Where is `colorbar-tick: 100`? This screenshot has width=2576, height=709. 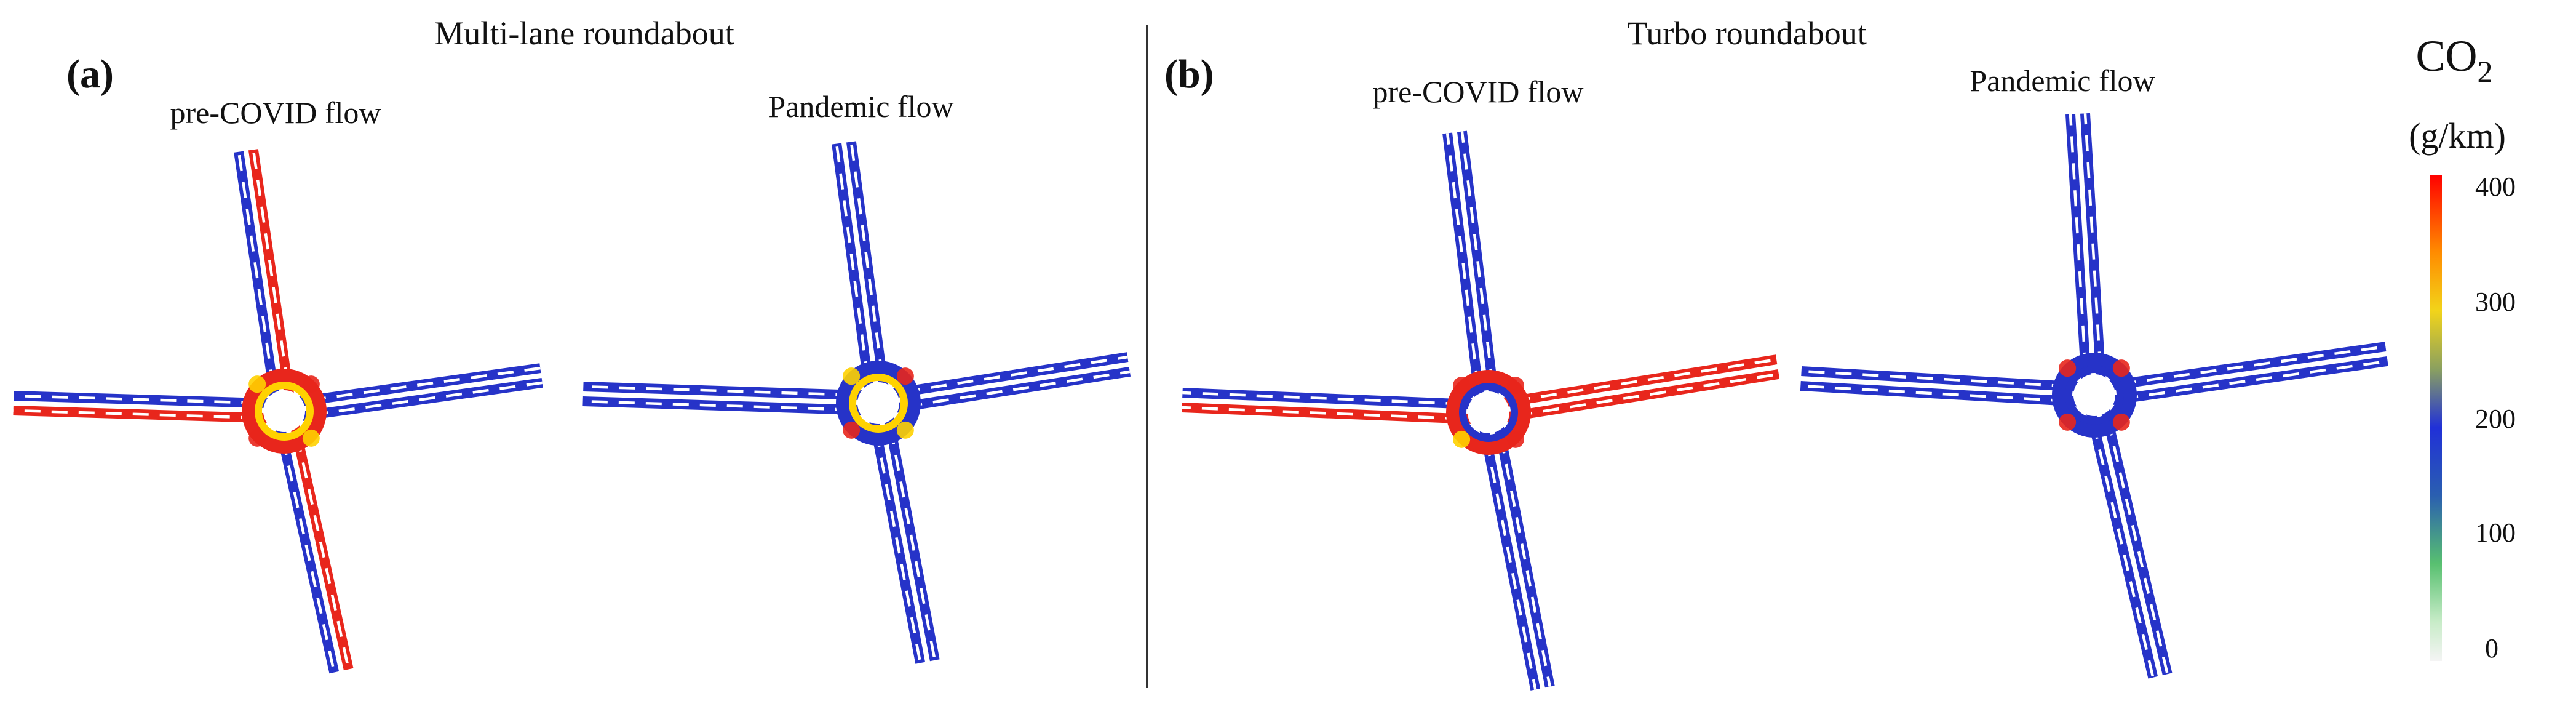
colorbar-tick: 100 is located at coordinates (2495, 533).